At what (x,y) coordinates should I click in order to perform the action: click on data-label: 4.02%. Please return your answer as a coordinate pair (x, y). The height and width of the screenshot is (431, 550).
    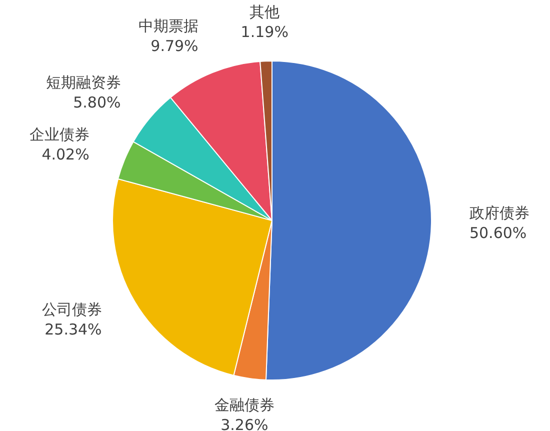
    Looking at the image, I should click on (66, 154).